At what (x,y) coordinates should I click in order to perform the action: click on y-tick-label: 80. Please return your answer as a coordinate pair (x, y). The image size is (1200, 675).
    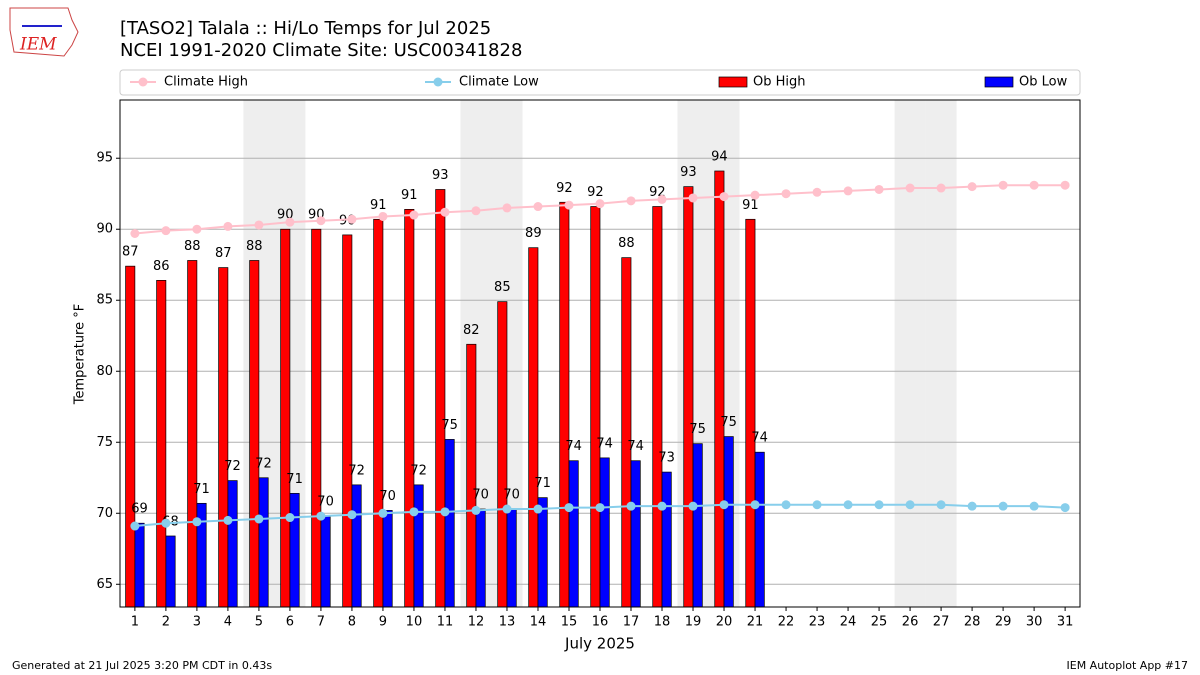
    Looking at the image, I should click on (104, 371).